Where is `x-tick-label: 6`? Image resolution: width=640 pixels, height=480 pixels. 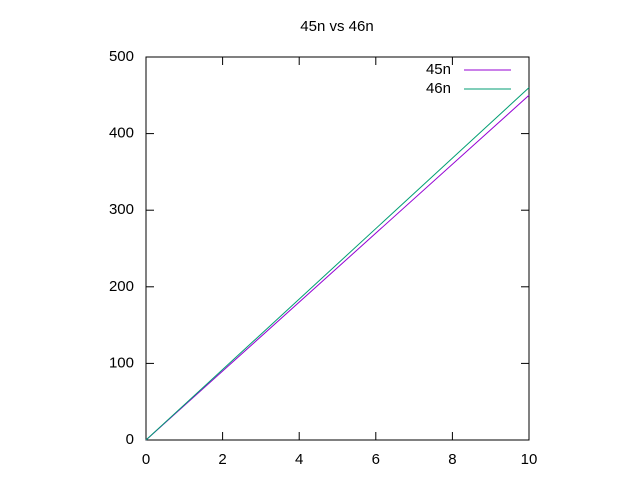 x-tick-label: 6 is located at coordinates (376, 459).